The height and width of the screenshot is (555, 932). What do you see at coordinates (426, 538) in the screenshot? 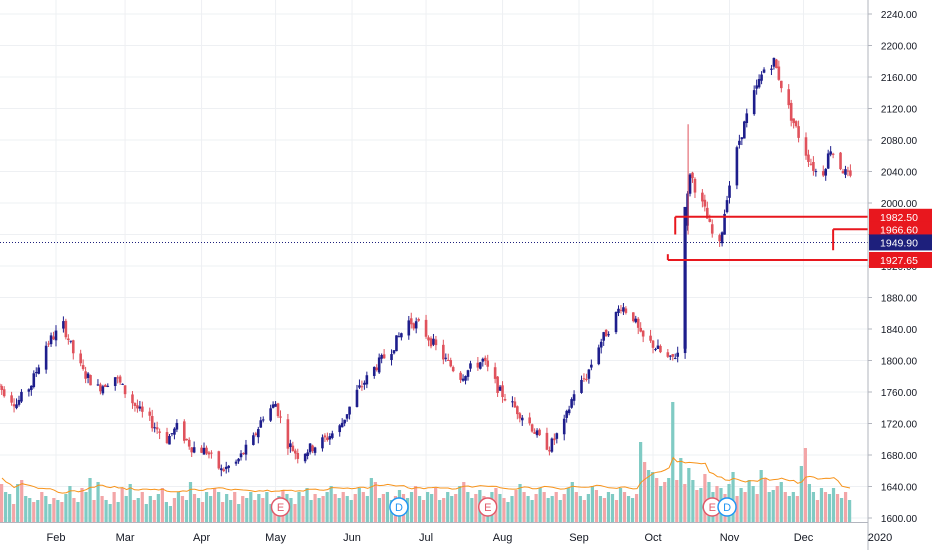
I see `x-tick-label: Jul` at bounding box center [426, 538].